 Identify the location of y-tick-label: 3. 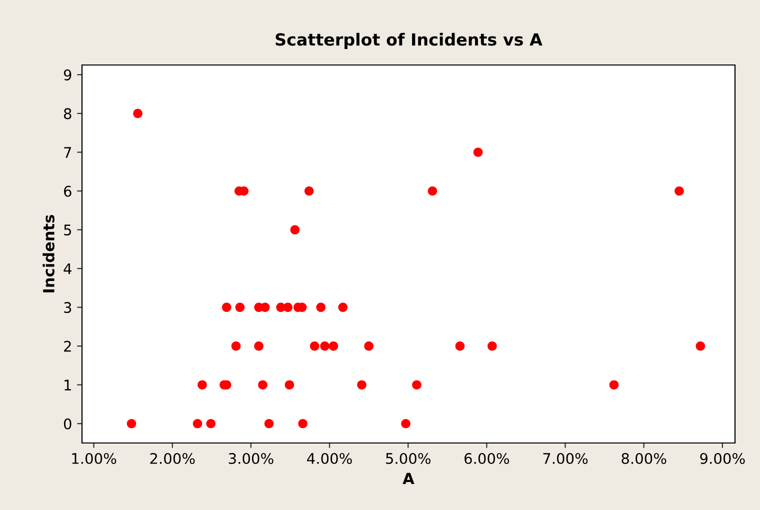
(68, 308).